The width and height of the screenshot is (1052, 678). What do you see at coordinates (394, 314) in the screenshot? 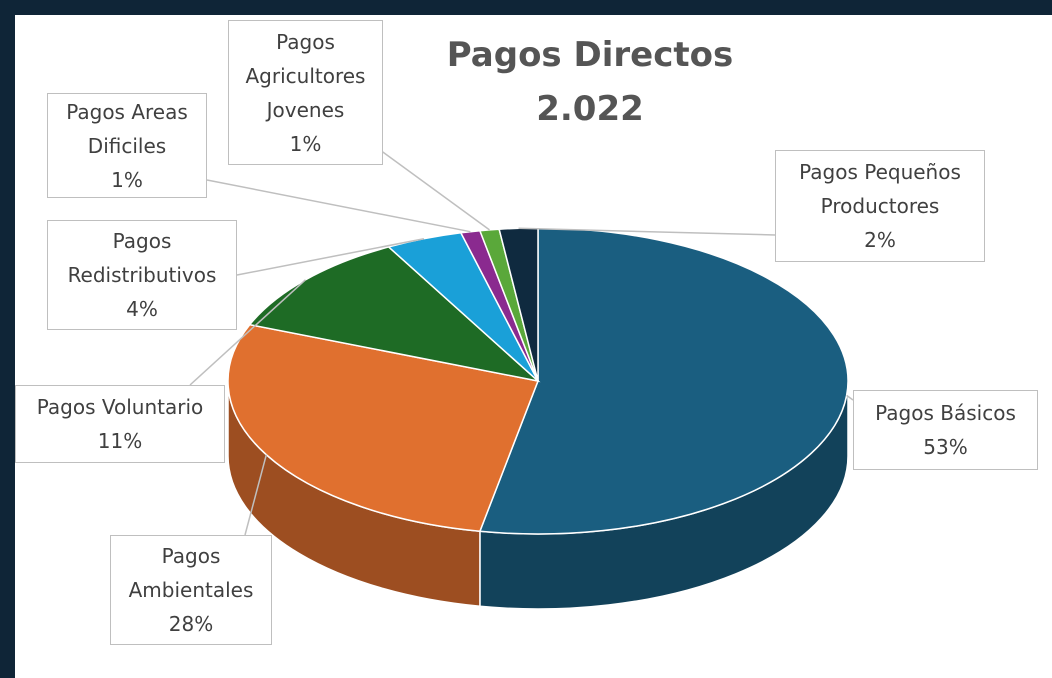
I see `pie-slice` at bounding box center [394, 314].